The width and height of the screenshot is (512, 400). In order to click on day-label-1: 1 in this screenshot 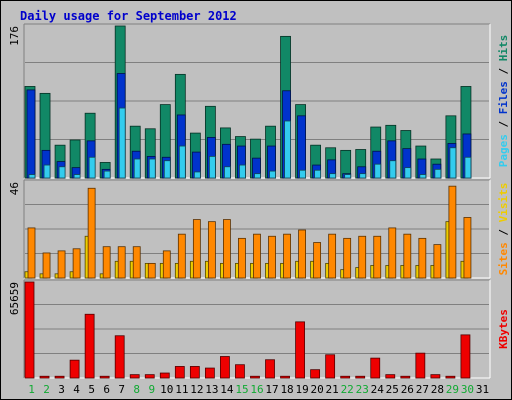, I will do `click(31, 389)`.